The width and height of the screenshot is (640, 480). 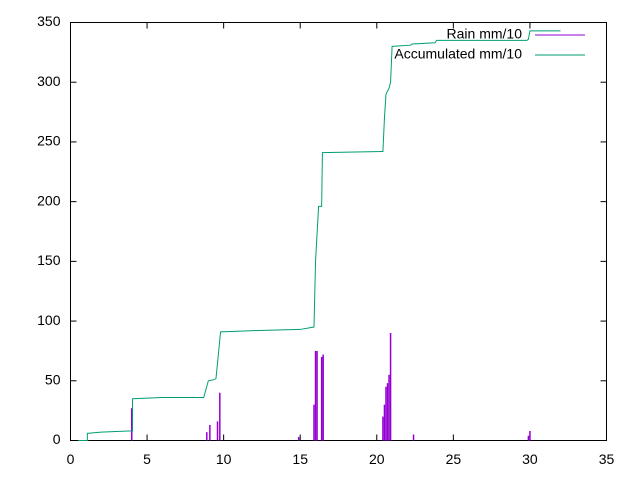 What do you see at coordinates (485, 34) in the screenshot?
I see `legend-label: Rain mm/10` at bounding box center [485, 34].